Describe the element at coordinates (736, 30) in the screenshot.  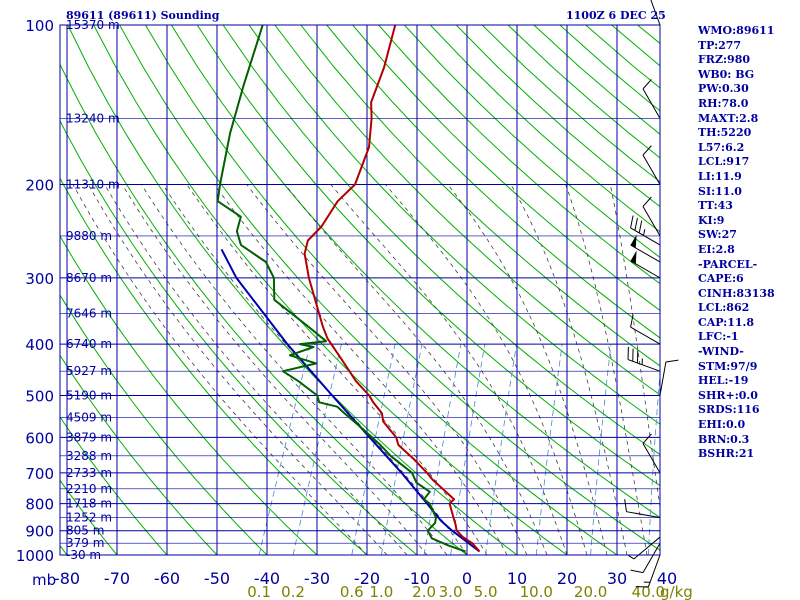
I see `parameter-item: WMO:89611` at that location.